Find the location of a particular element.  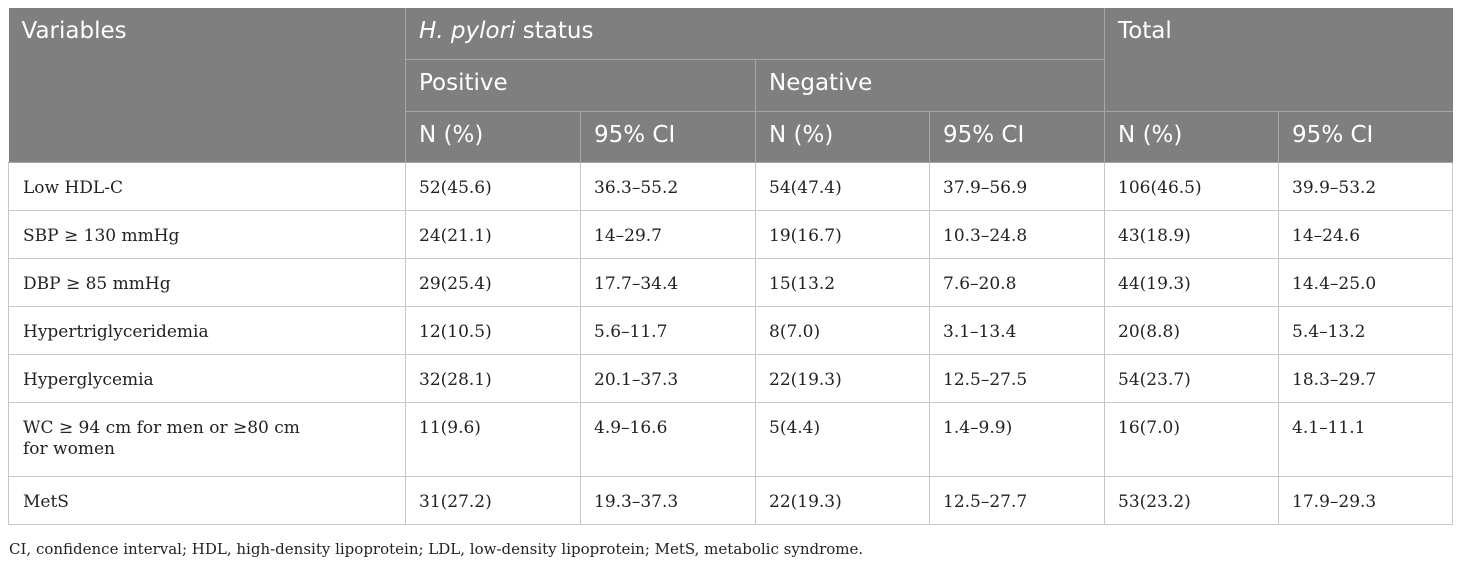

cell-negative-ci: 37.9–56.9 is located at coordinates (1017, 186).